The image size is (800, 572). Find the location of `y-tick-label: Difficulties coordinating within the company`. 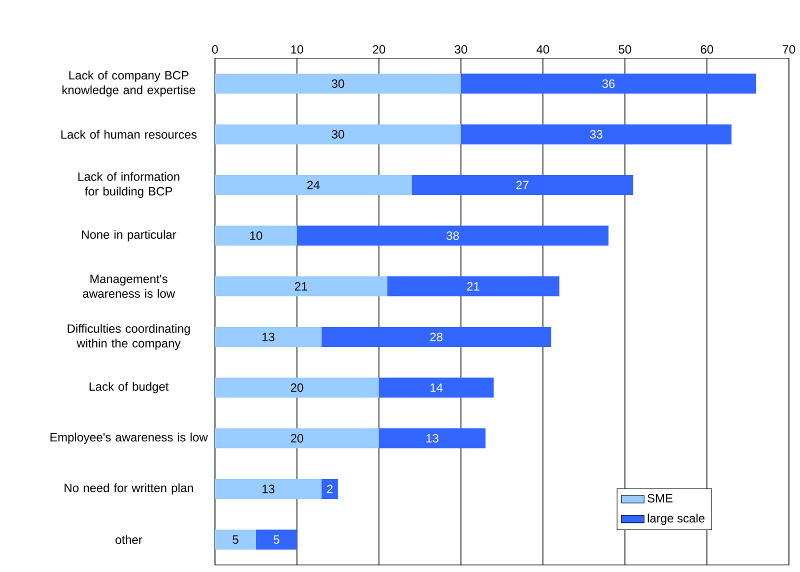

y-tick-label: Difficulties coordinating within the company is located at coordinates (129, 337).